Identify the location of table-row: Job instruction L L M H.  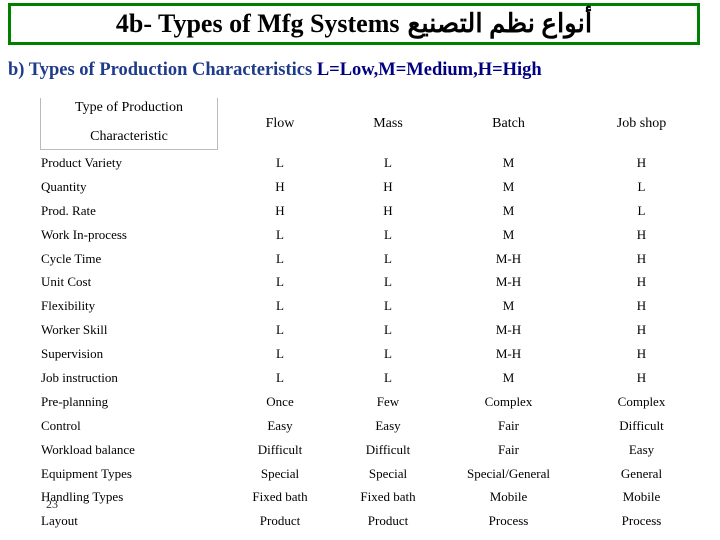
(370, 378).